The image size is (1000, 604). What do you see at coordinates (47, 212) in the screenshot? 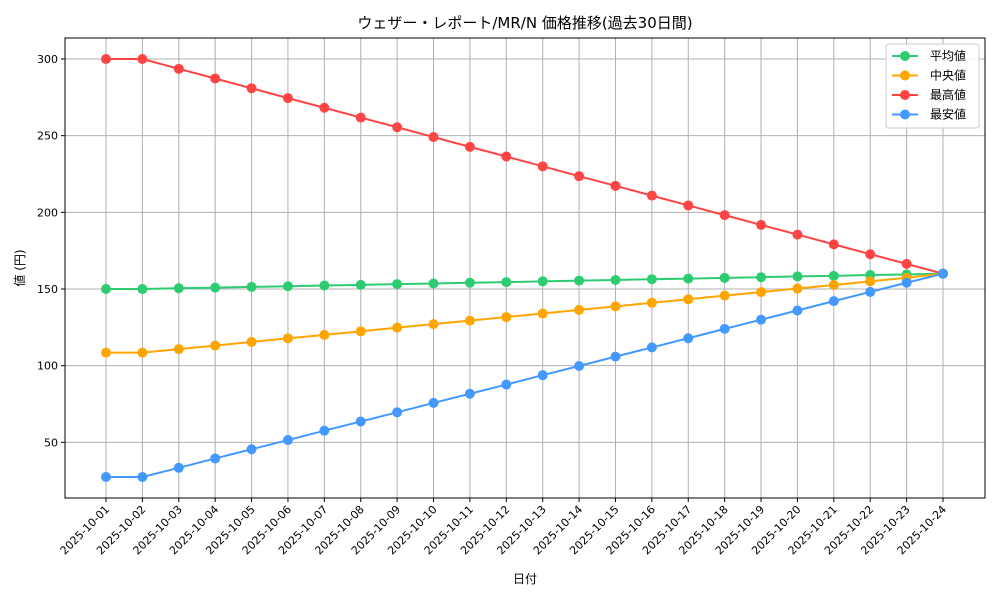
I see `y-tick-label: 200` at bounding box center [47, 212].